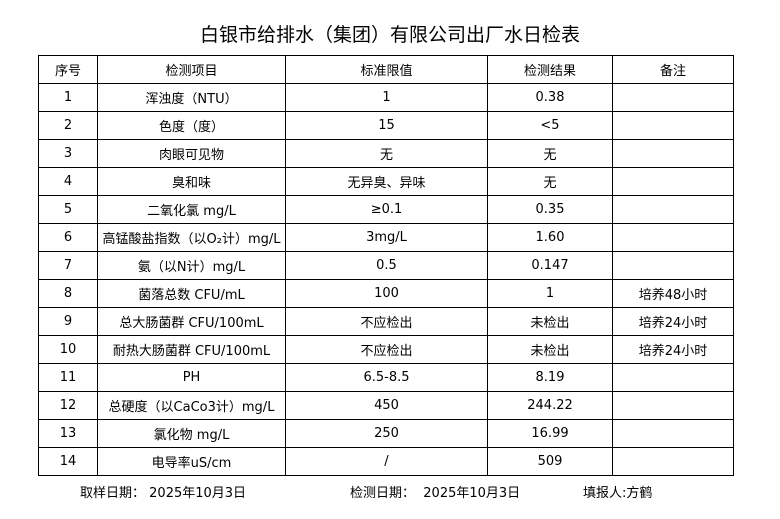 Image resolution: width=780 pixels, height=519 pixels. What do you see at coordinates (68, 405) in the screenshot?
I see `table-cell: 12` at bounding box center [68, 405].